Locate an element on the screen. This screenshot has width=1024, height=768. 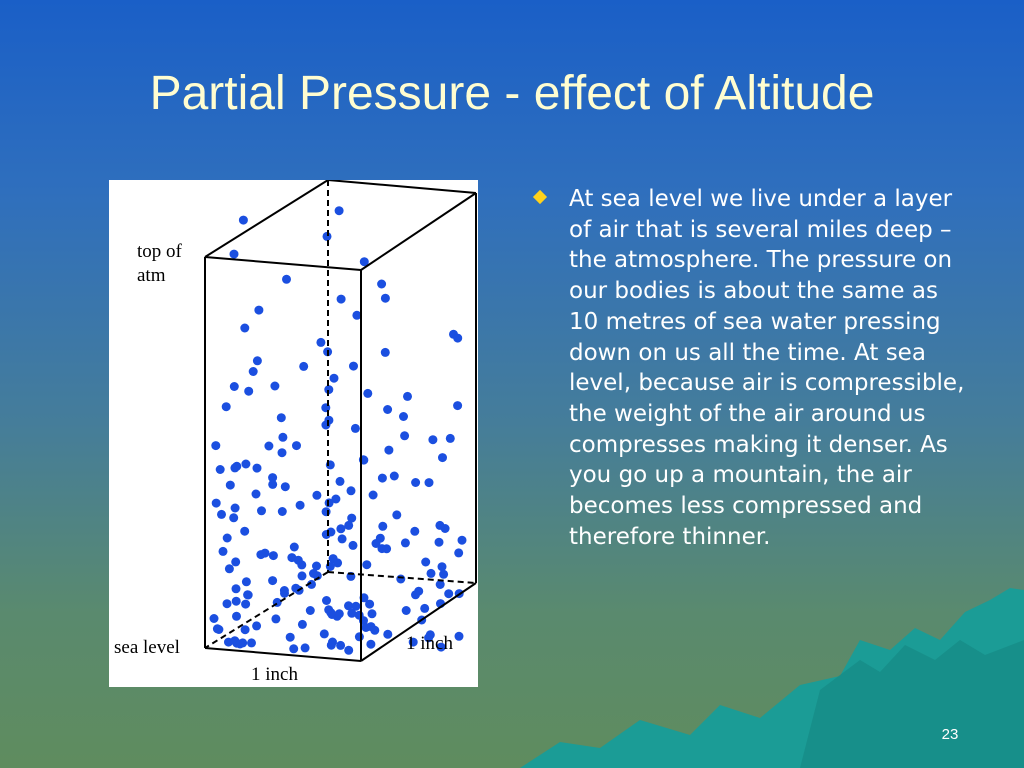
page-number: 23 is located at coordinates (950, 734).